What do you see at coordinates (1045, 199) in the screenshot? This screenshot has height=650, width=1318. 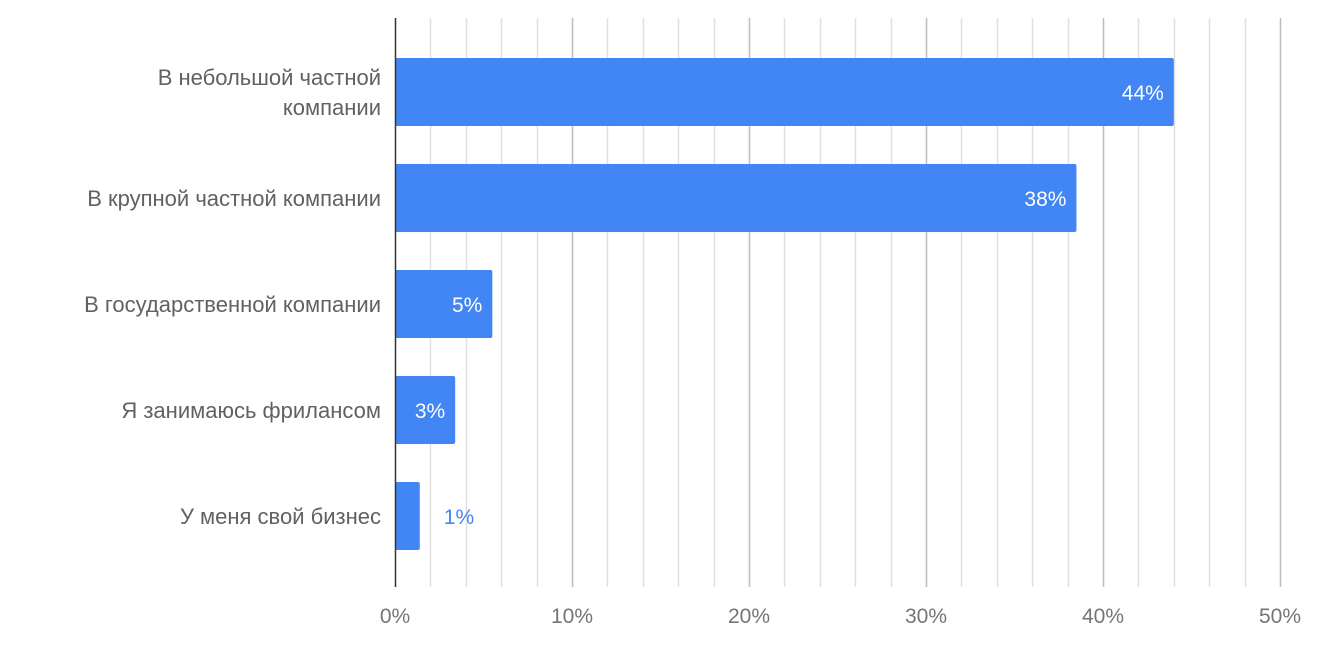 I see `data-label: 38%` at bounding box center [1045, 199].